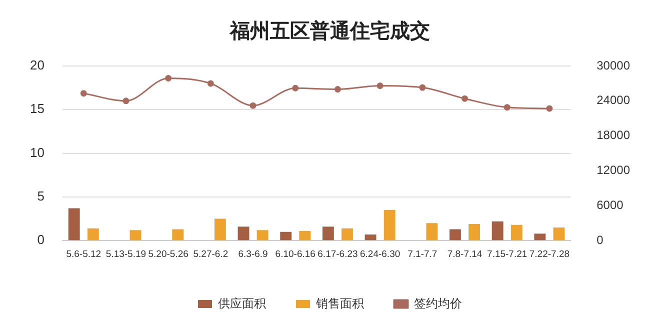 Image resolution: width=660 pixels, height=332 pixels. I want to click on y2-tick-label: 0, so click(600, 239).